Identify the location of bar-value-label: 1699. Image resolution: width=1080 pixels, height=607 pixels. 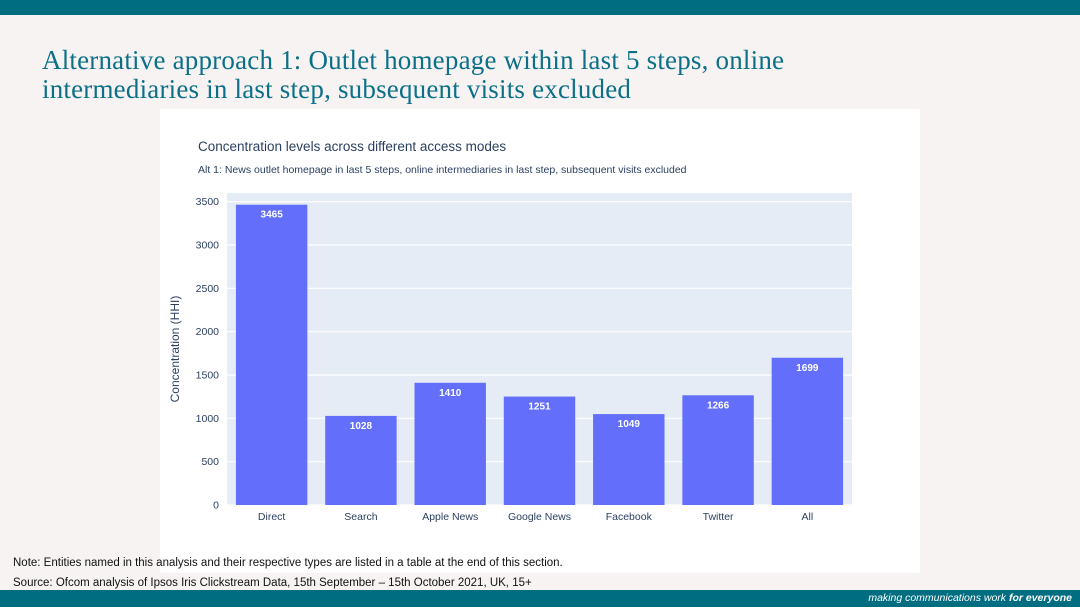
(807, 368).